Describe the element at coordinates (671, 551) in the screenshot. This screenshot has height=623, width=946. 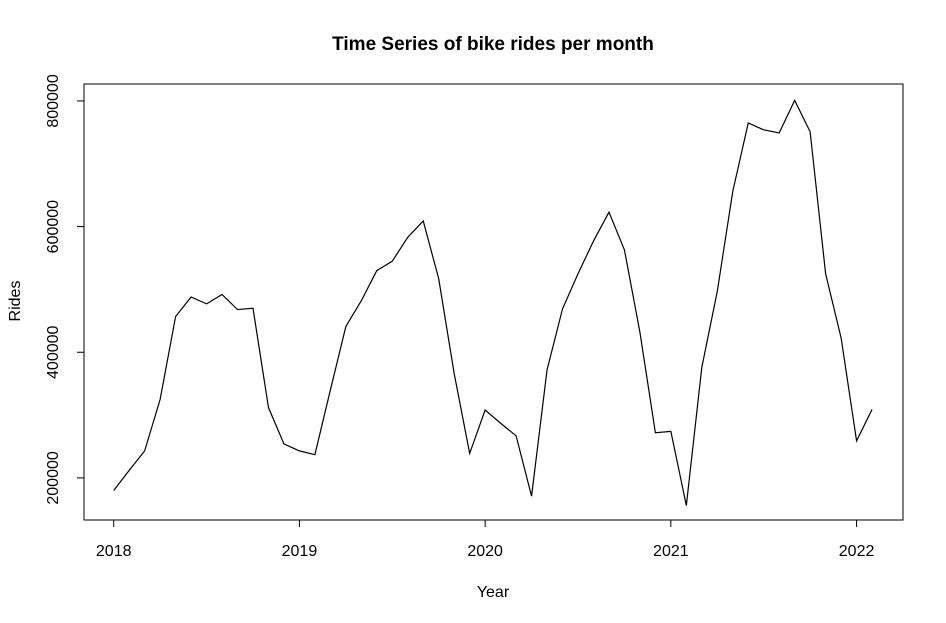
I see `x-tick-label: 2021` at that location.